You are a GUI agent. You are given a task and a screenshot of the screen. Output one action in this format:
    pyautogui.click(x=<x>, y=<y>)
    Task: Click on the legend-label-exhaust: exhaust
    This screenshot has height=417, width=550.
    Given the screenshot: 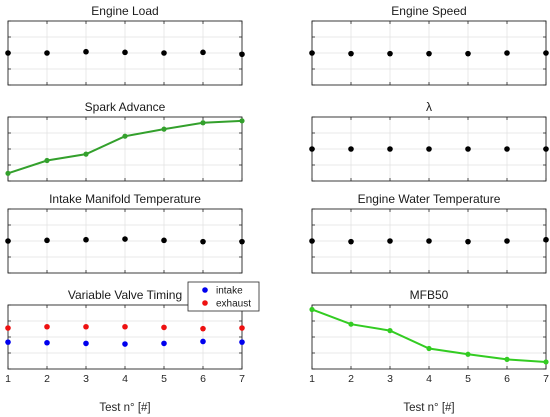 What is the action you would take?
    pyautogui.click(x=233, y=304)
    